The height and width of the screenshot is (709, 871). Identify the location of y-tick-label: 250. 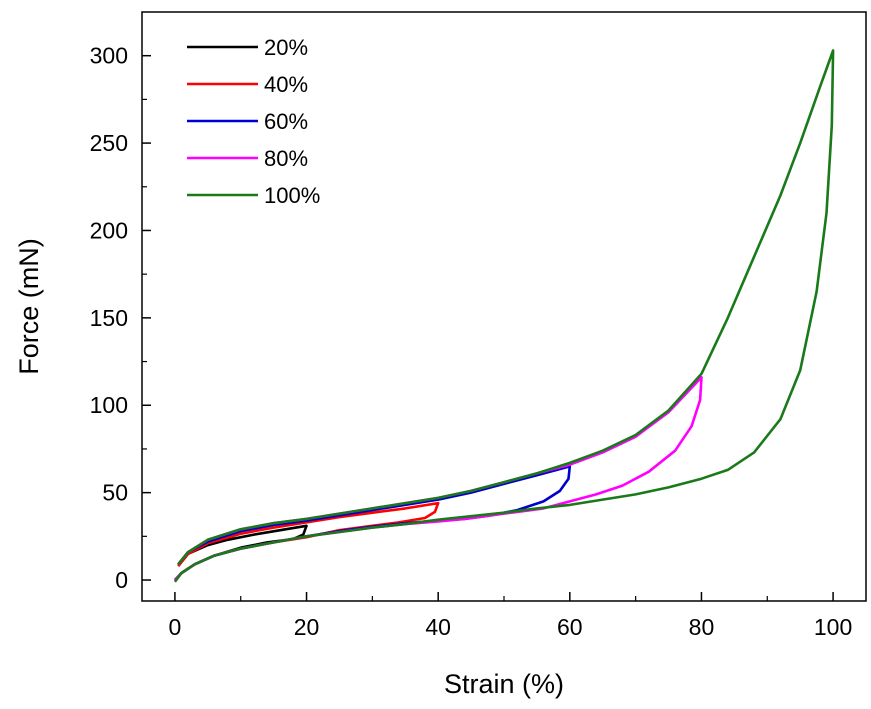
(109, 143).